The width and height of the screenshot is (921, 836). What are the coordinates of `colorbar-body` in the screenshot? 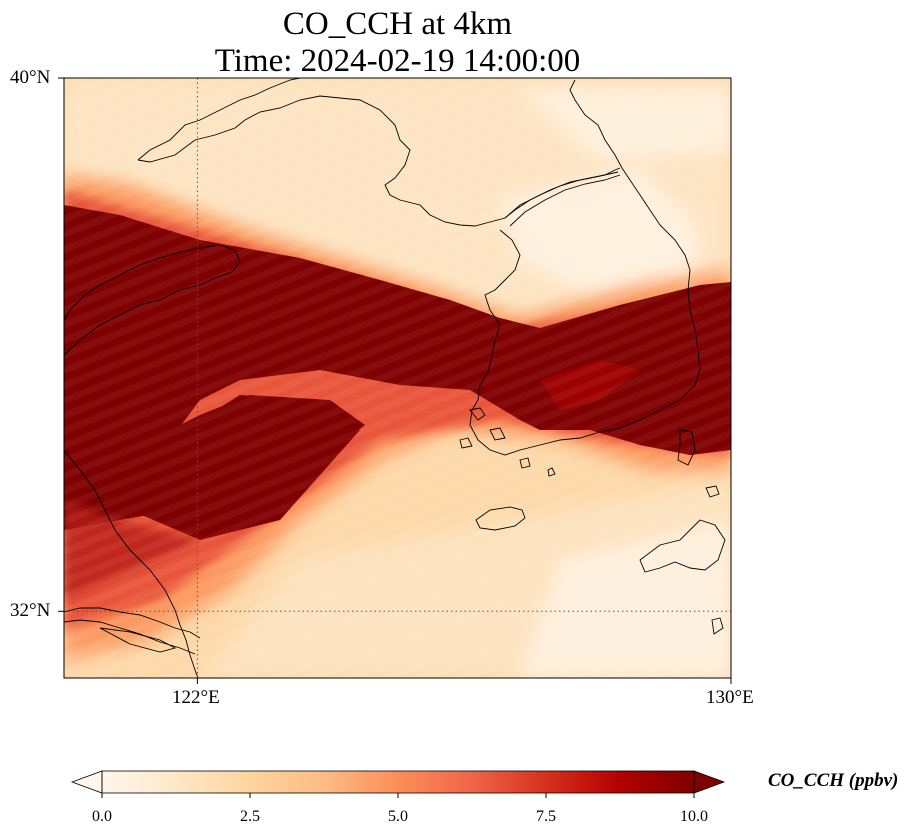 It's located at (398, 782).